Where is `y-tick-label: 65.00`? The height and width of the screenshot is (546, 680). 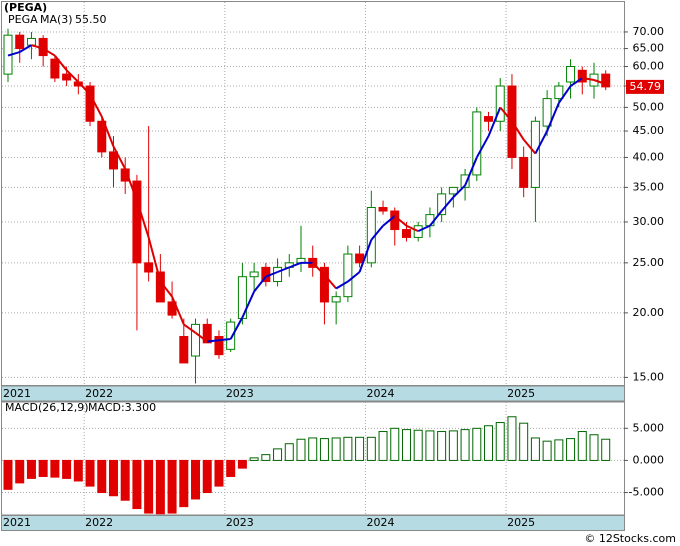 y-tick-label: 65.00 is located at coordinates (649, 48).